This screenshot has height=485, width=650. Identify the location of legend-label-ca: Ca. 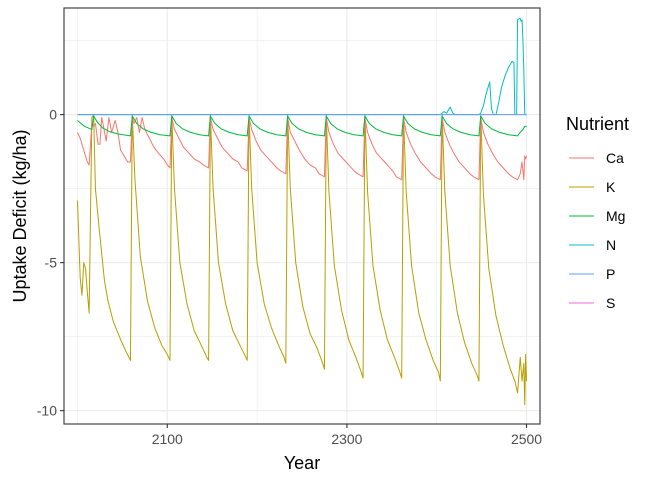
(615, 158).